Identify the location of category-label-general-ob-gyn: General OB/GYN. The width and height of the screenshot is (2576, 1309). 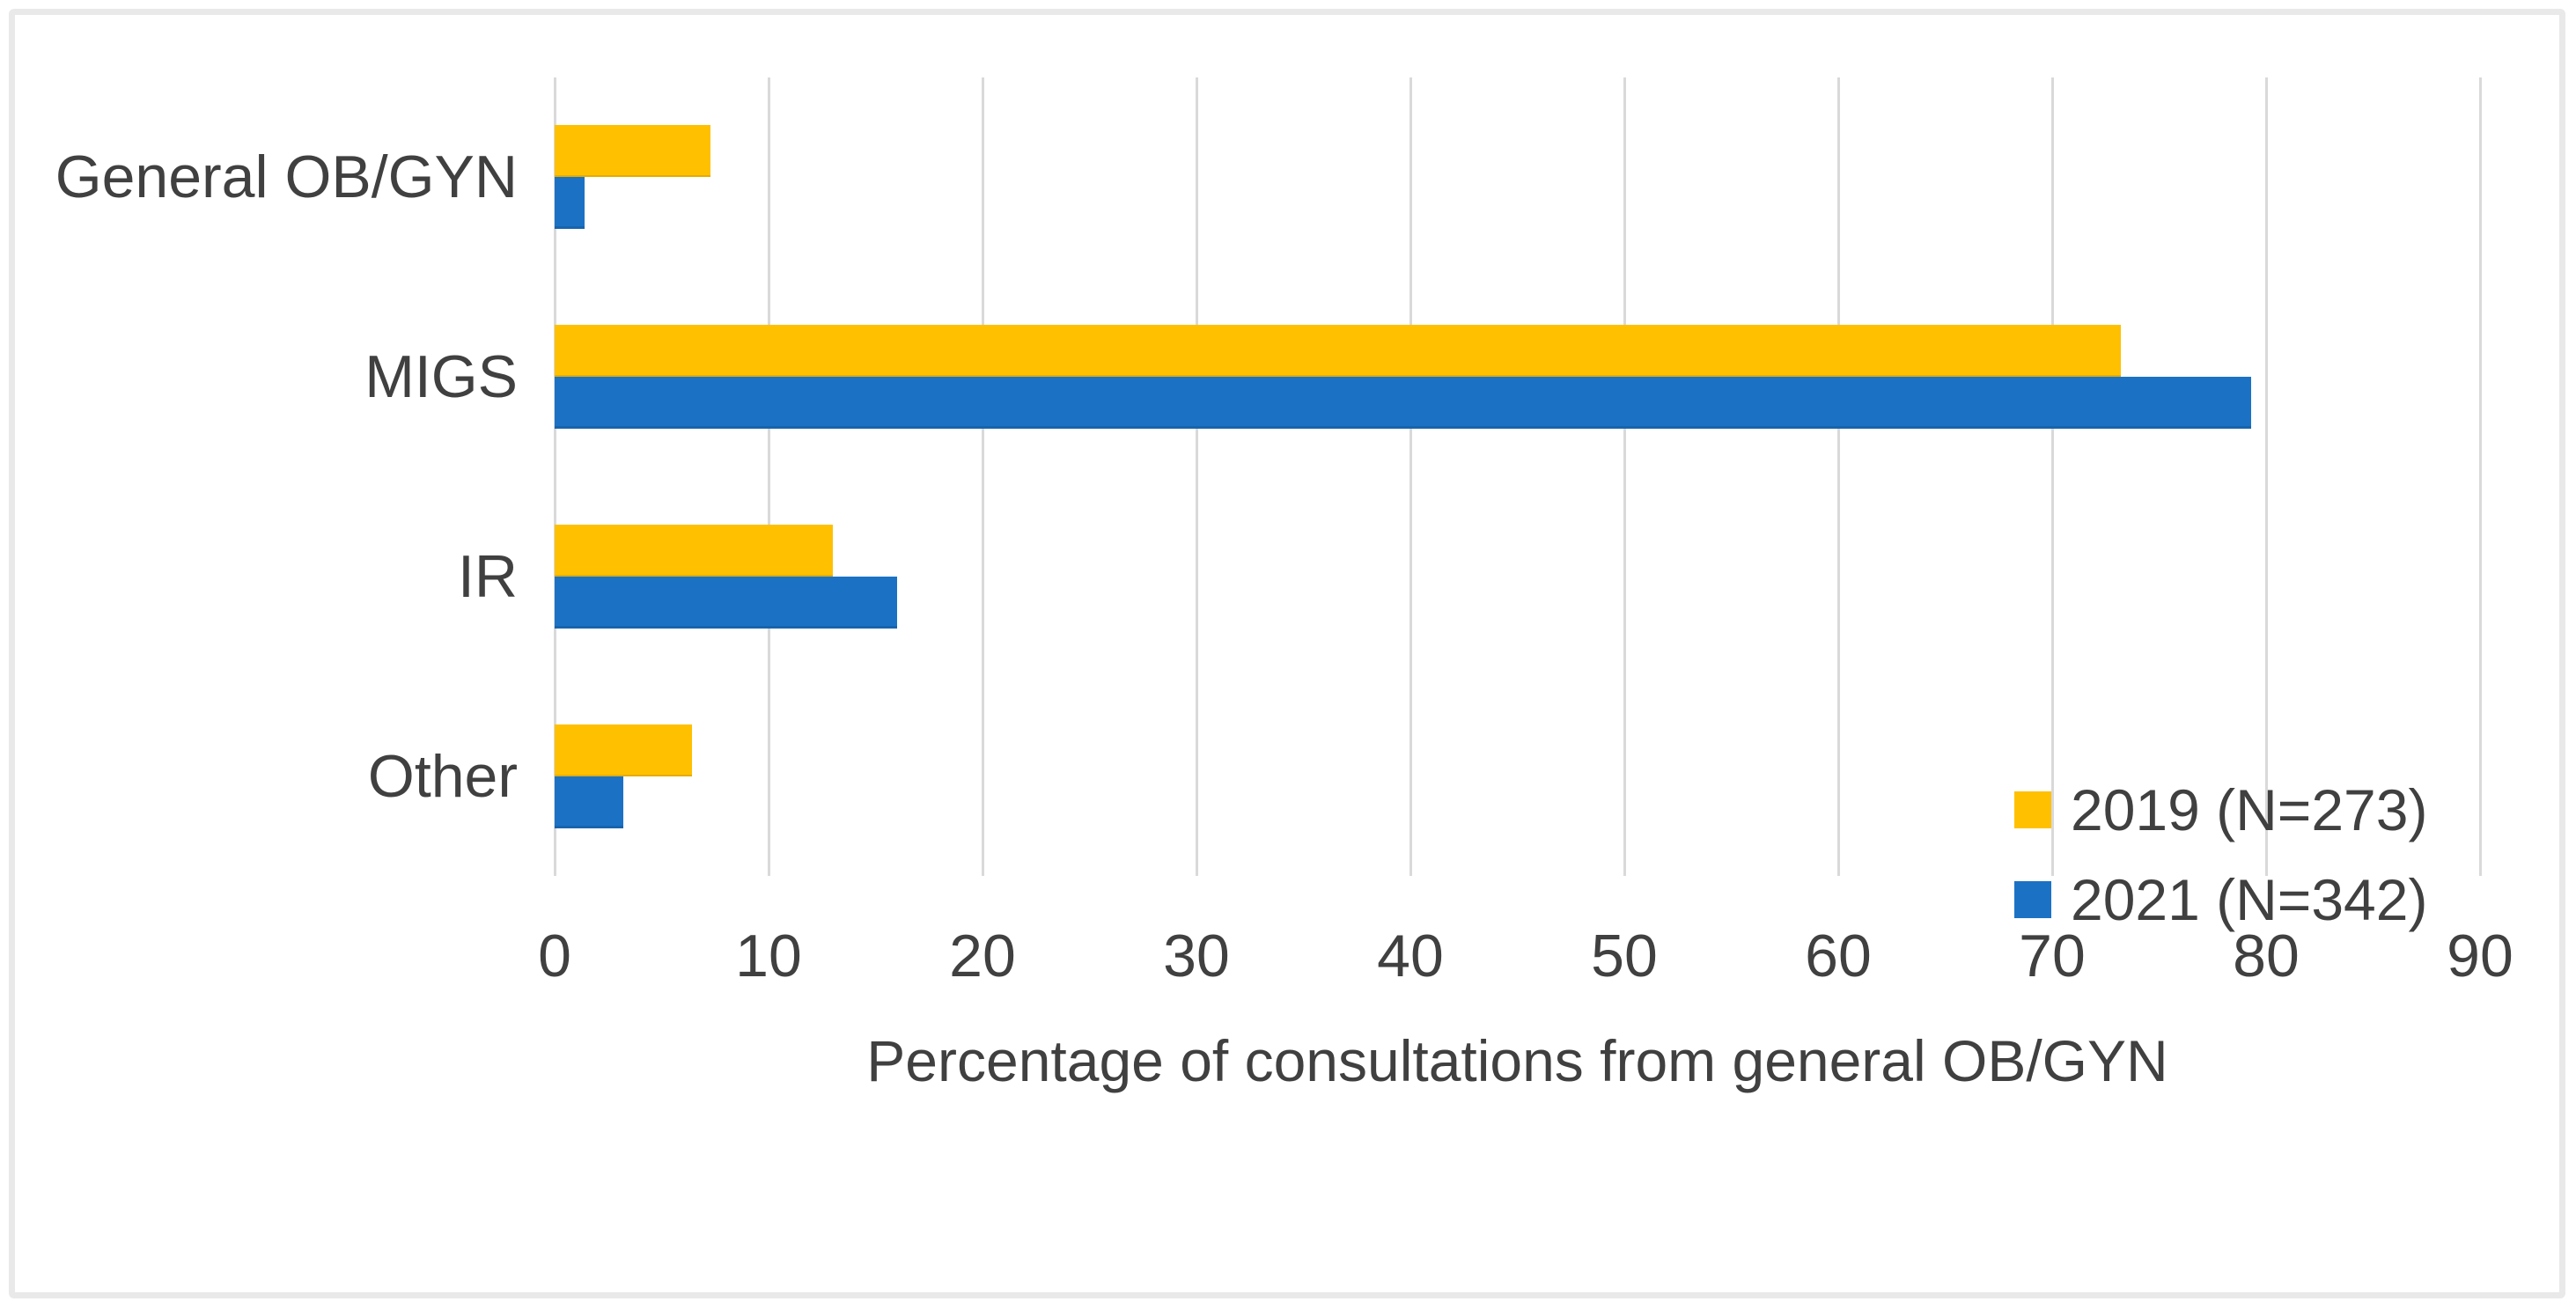
(286, 177).